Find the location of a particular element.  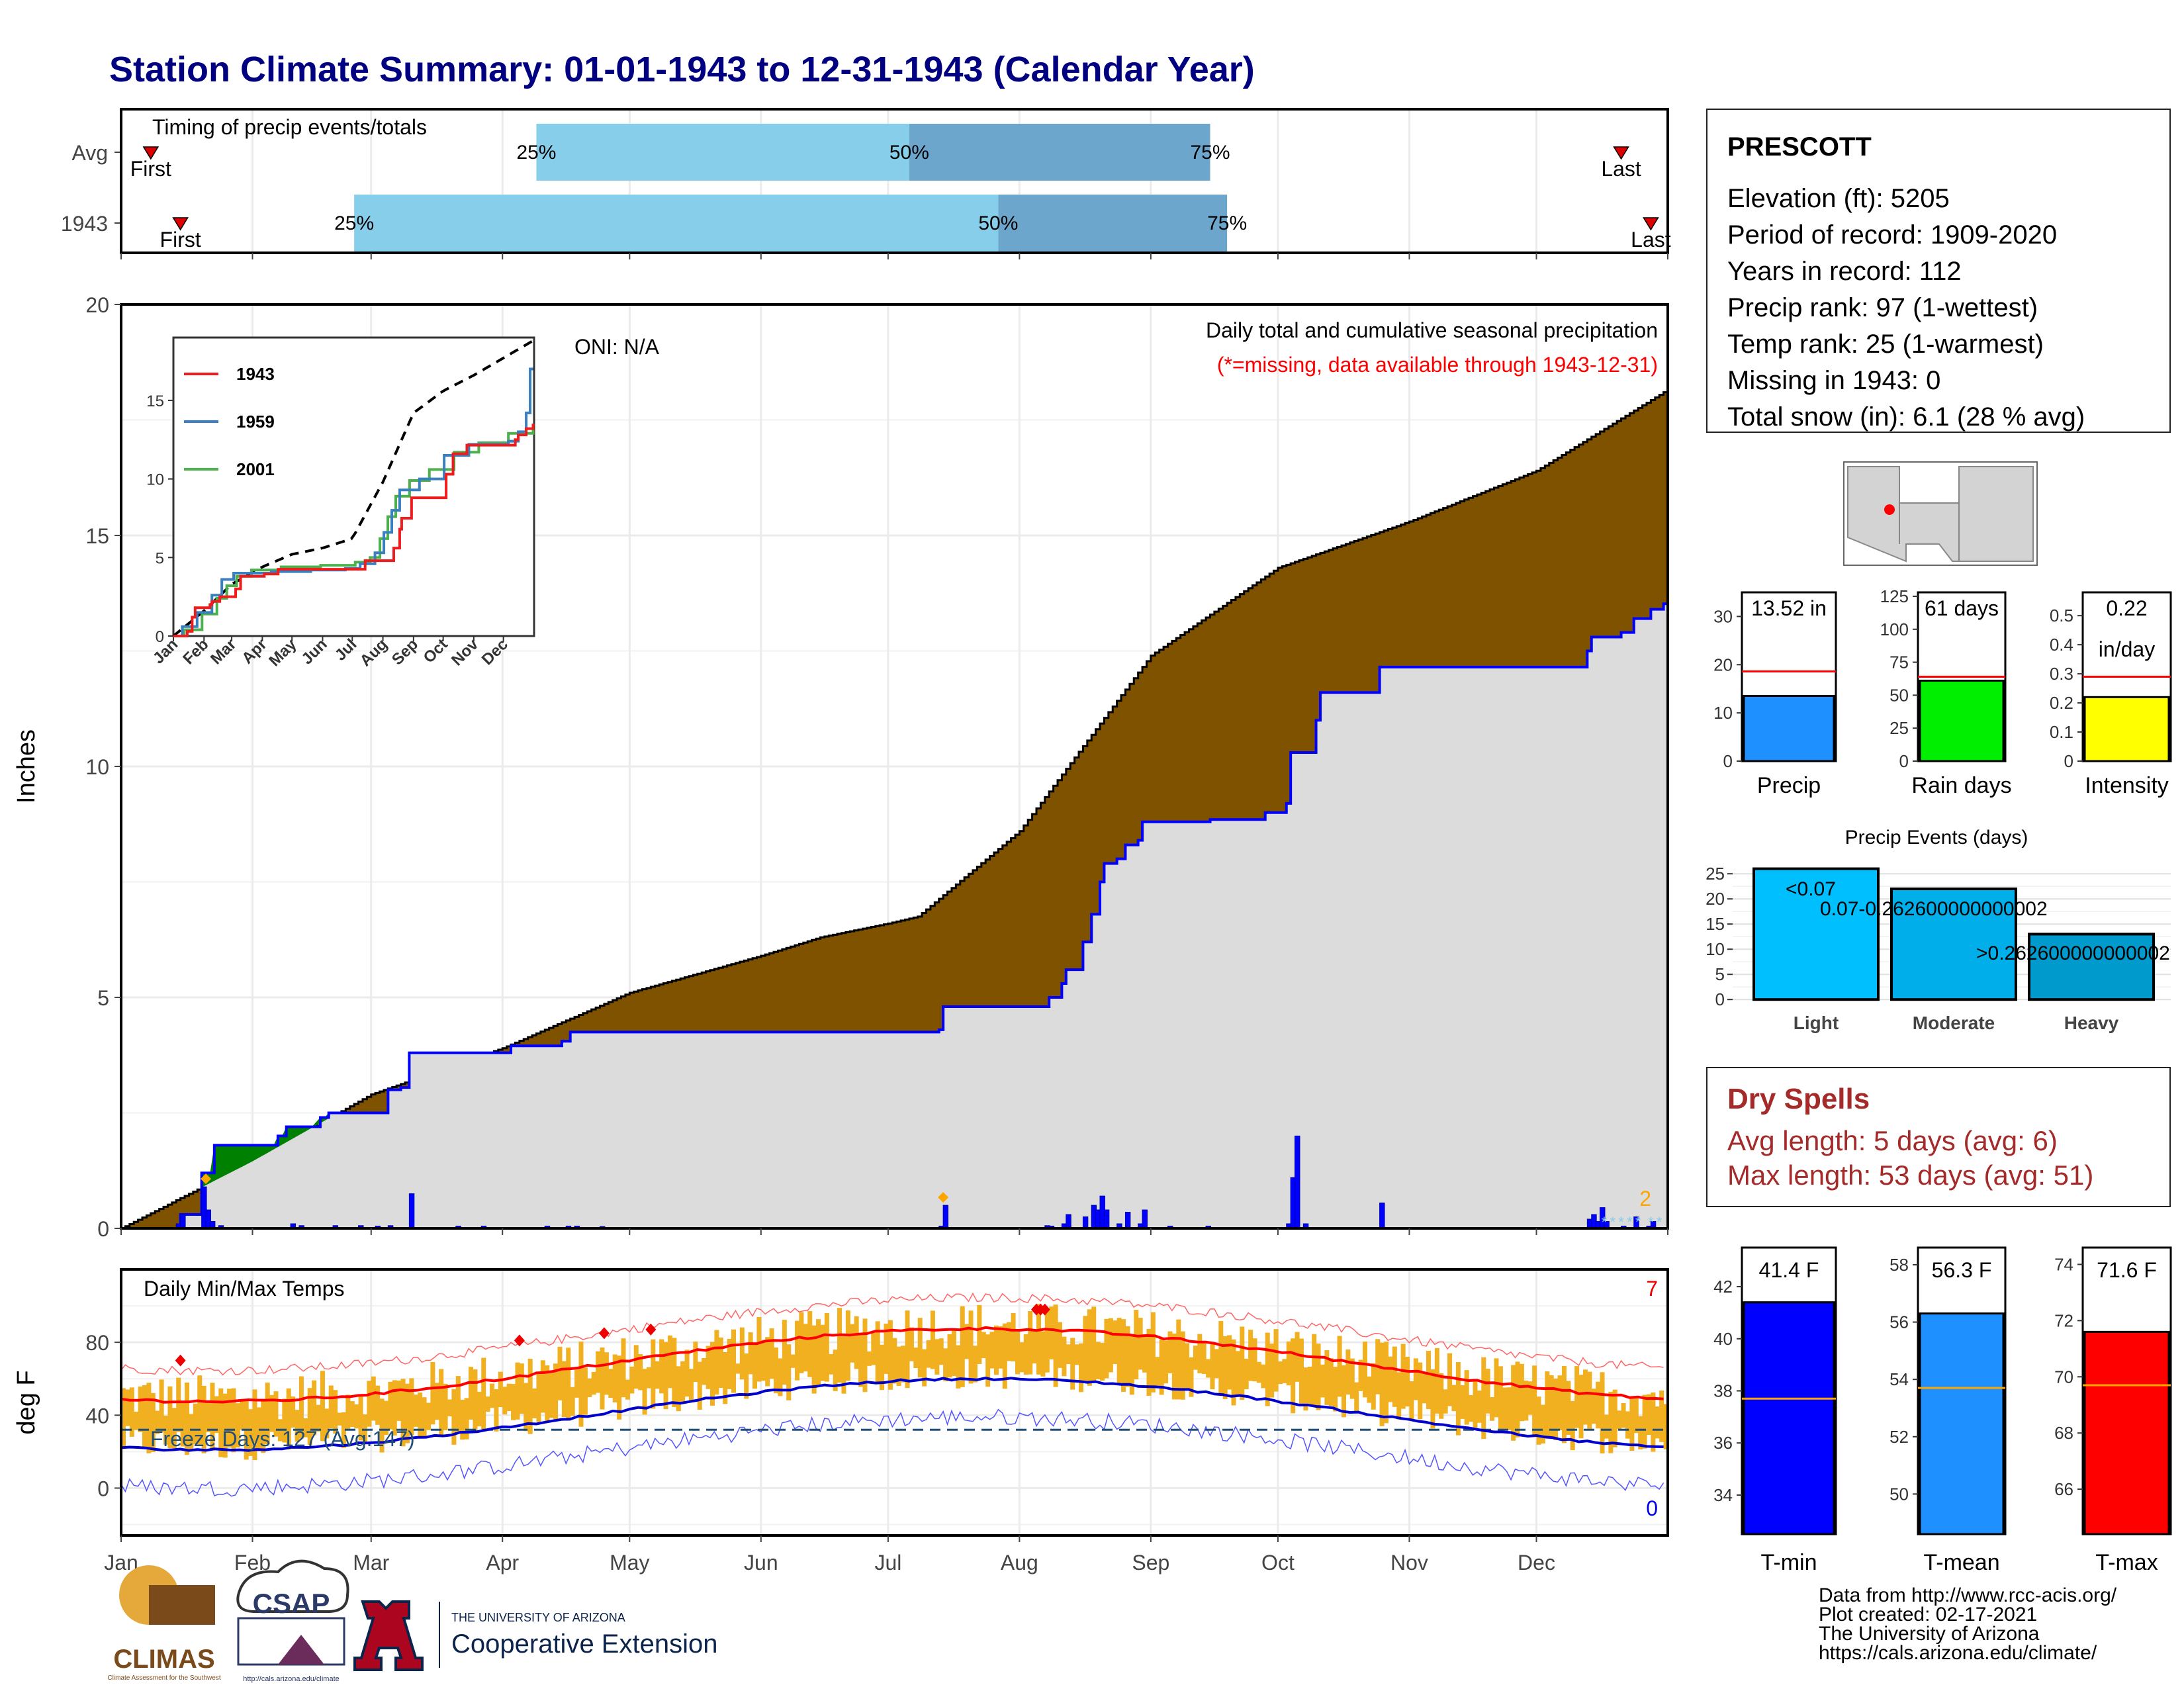

timing-panel-border is located at coordinates (894, 181).